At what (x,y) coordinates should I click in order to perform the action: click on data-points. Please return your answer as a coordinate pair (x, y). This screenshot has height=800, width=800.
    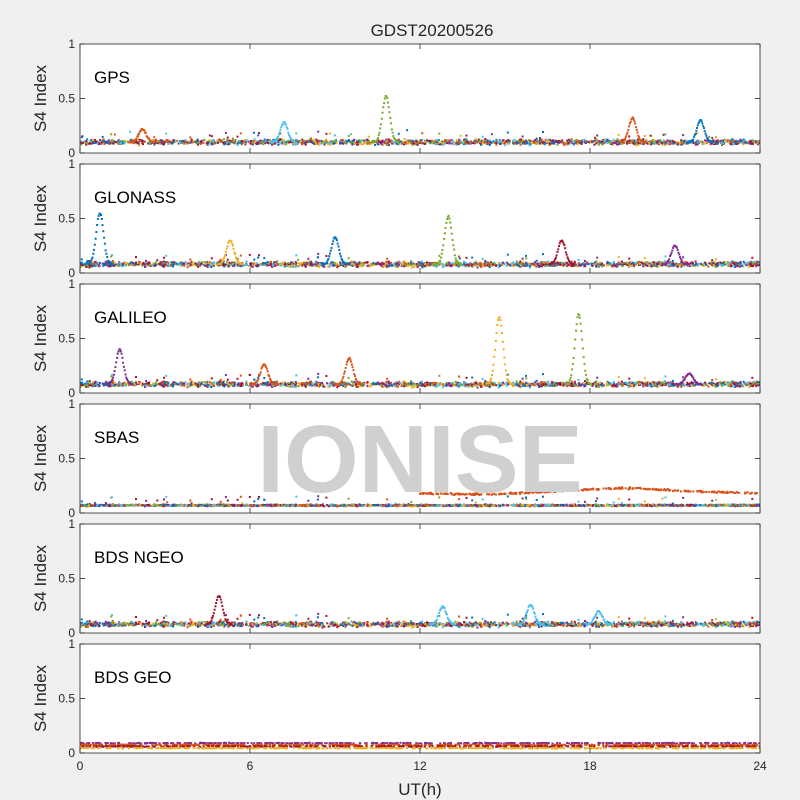
    Looking at the image, I should click on (420, 121).